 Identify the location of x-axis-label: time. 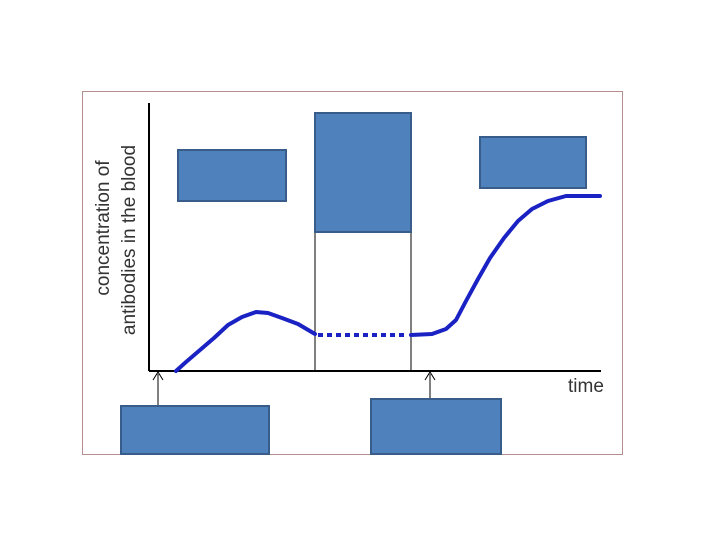
(586, 386).